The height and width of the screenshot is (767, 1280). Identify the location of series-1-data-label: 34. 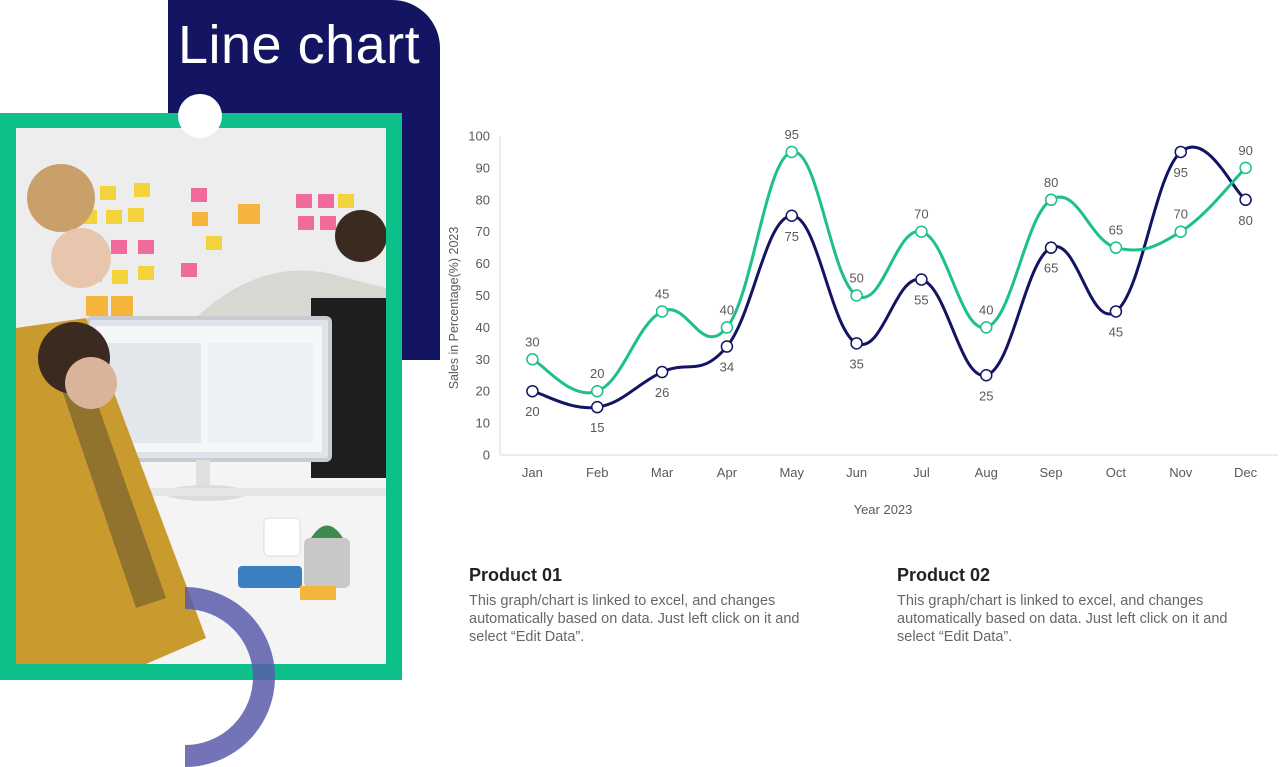
(727, 367).